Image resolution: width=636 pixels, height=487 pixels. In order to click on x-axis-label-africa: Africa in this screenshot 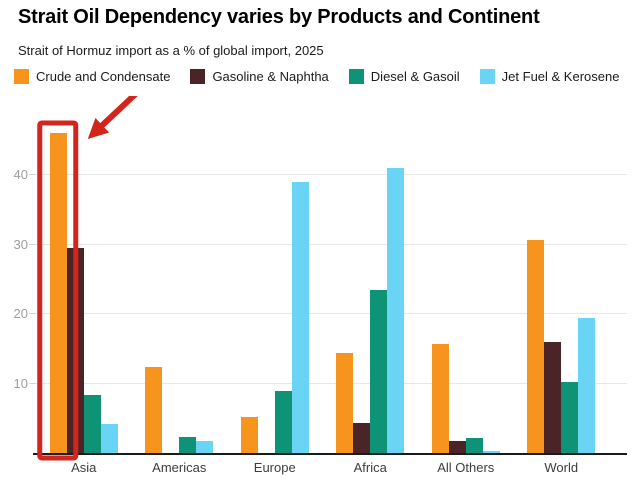, I will do `click(370, 467)`.